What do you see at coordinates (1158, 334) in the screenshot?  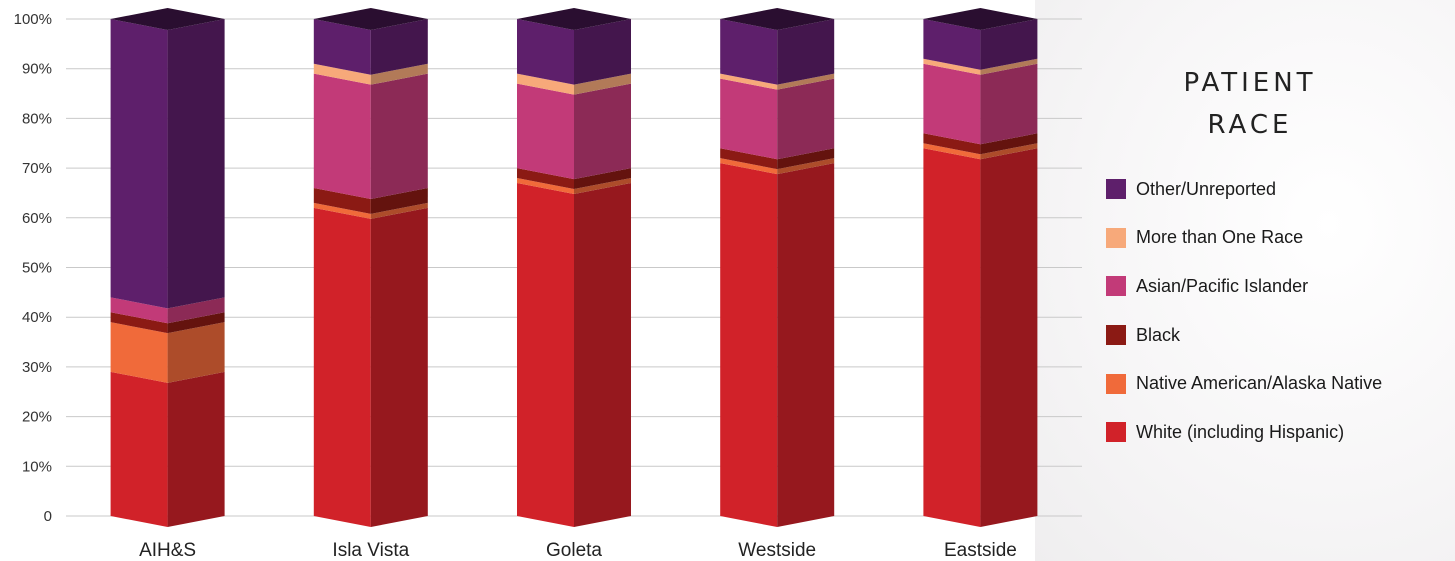 I see `legend-label: Black` at bounding box center [1158, 334].